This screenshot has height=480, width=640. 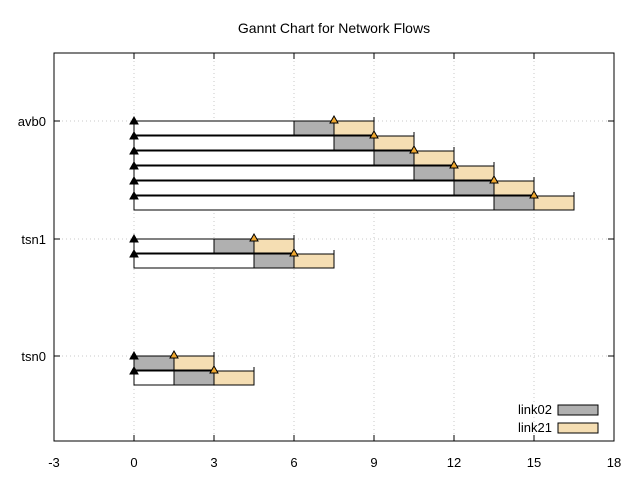 I want to click on legend: link02 link21, so click(x=558, y=418).